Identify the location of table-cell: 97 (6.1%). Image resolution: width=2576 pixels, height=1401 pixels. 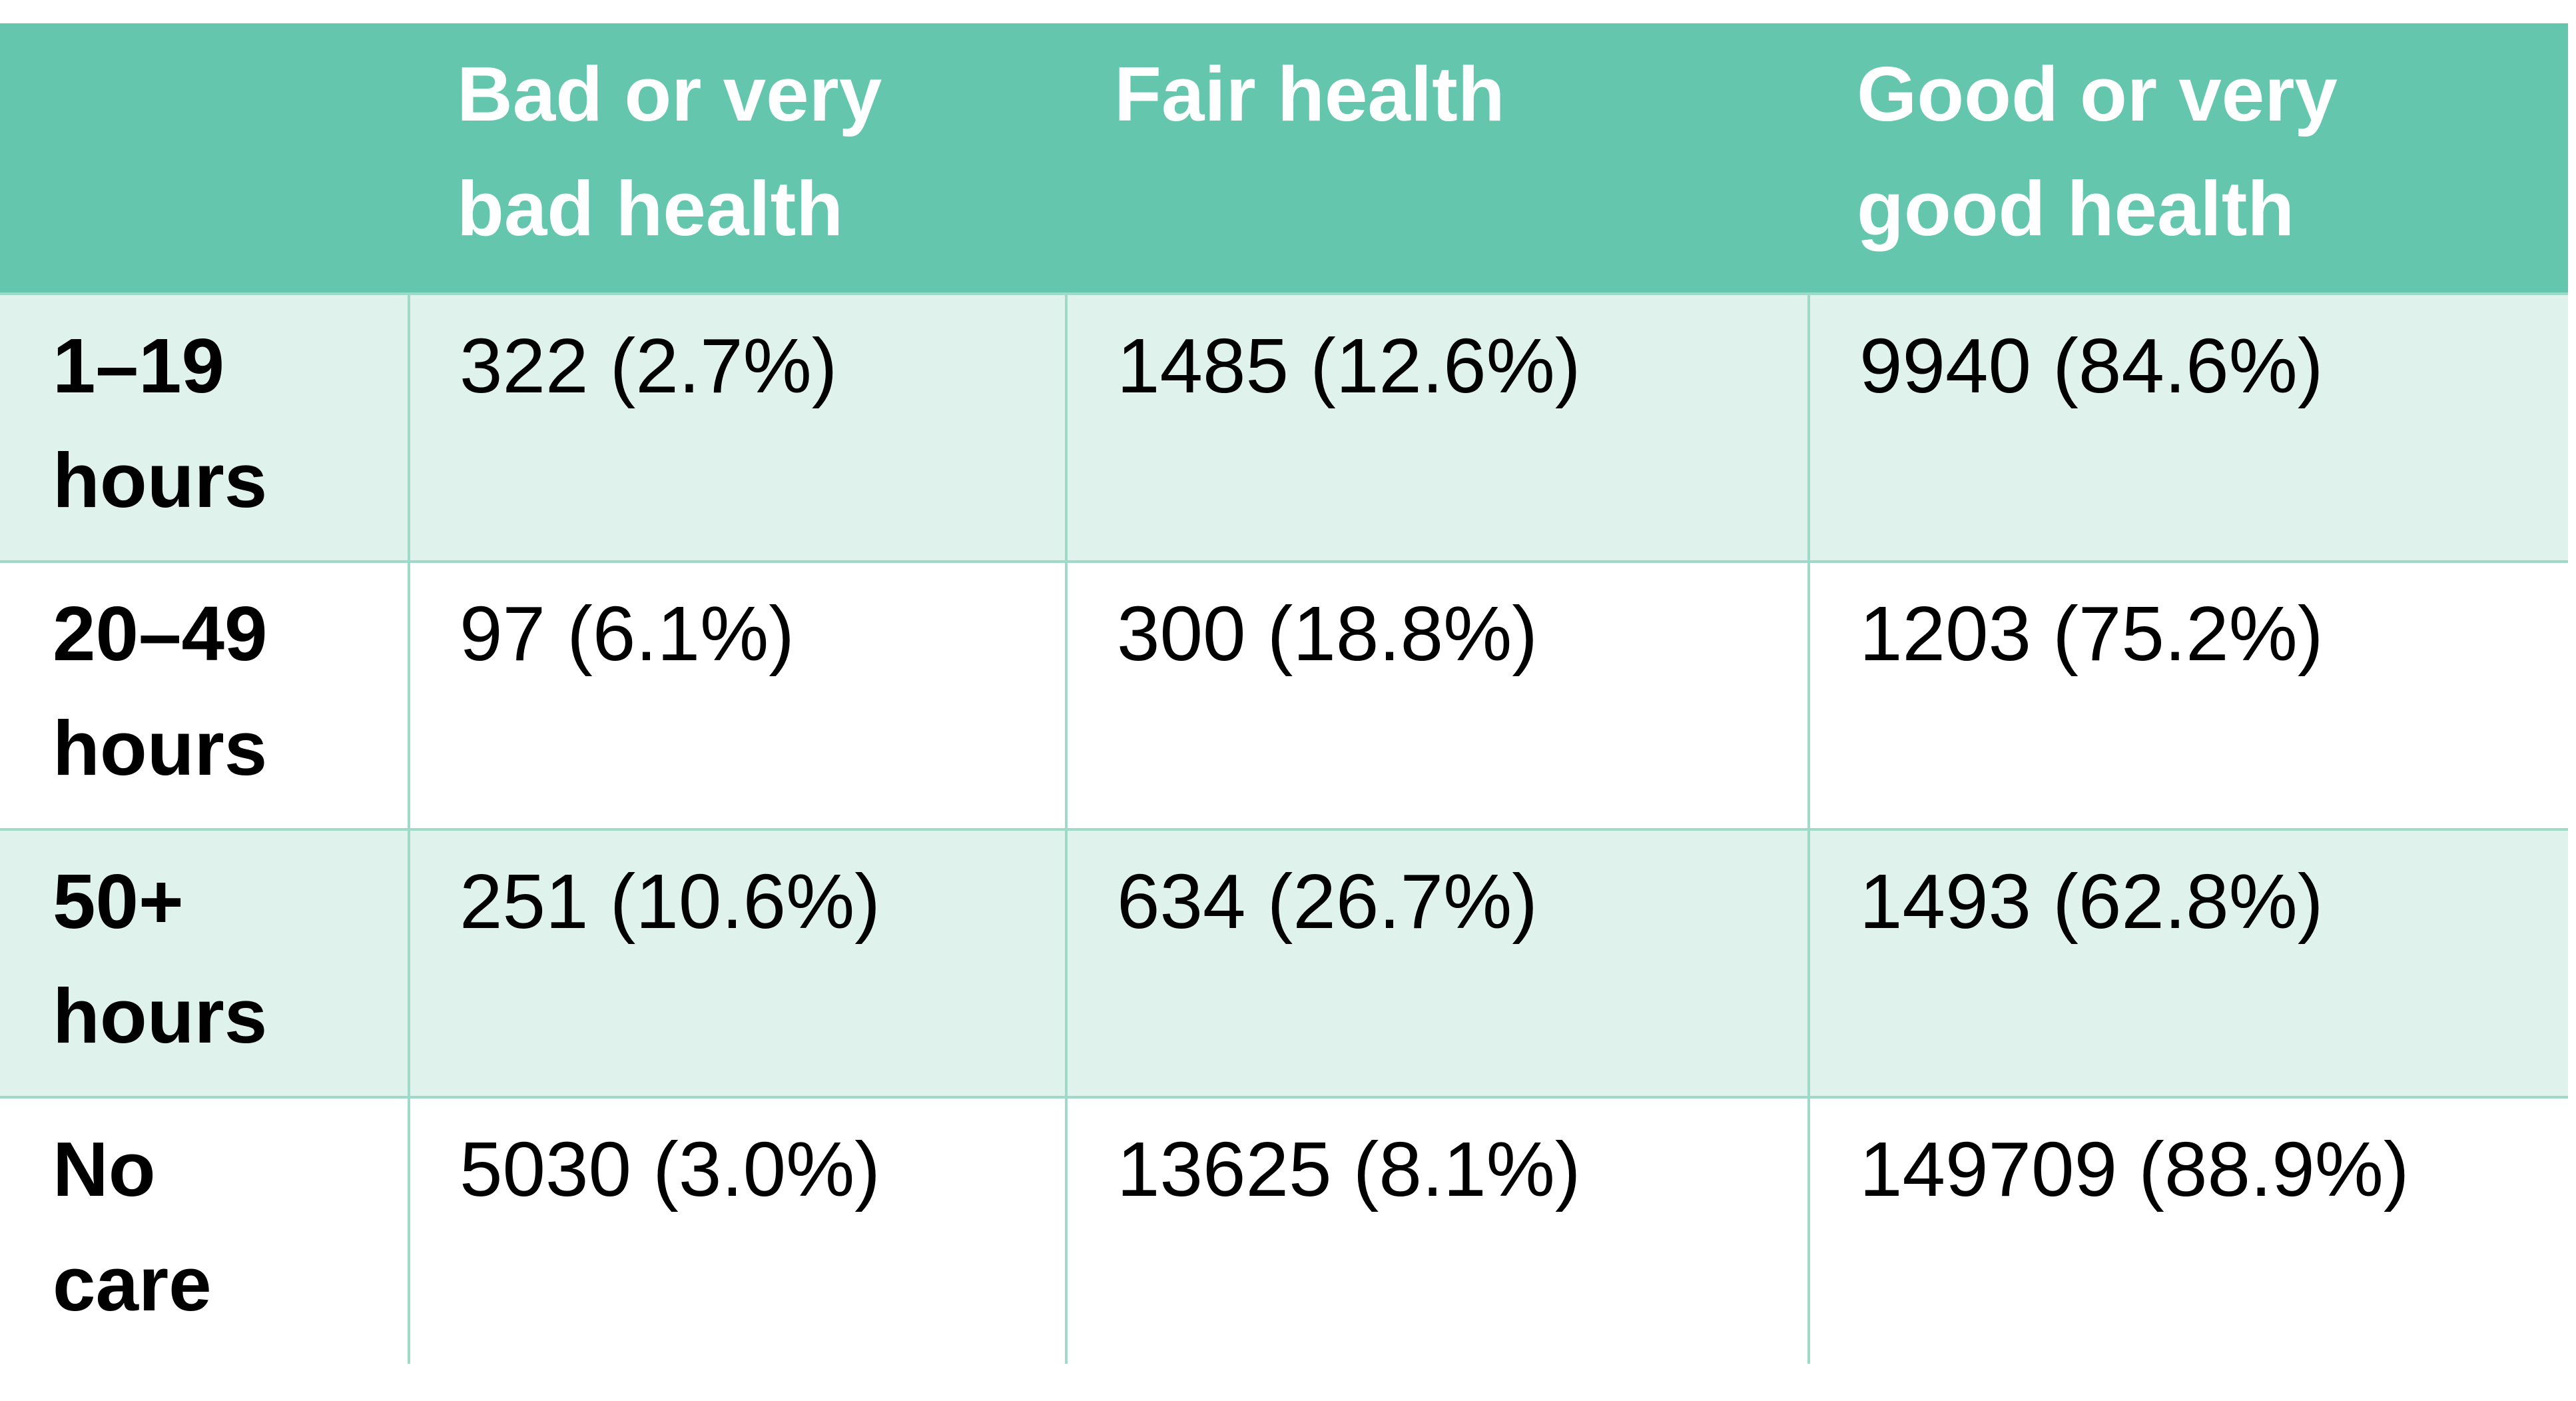
(736, 695).